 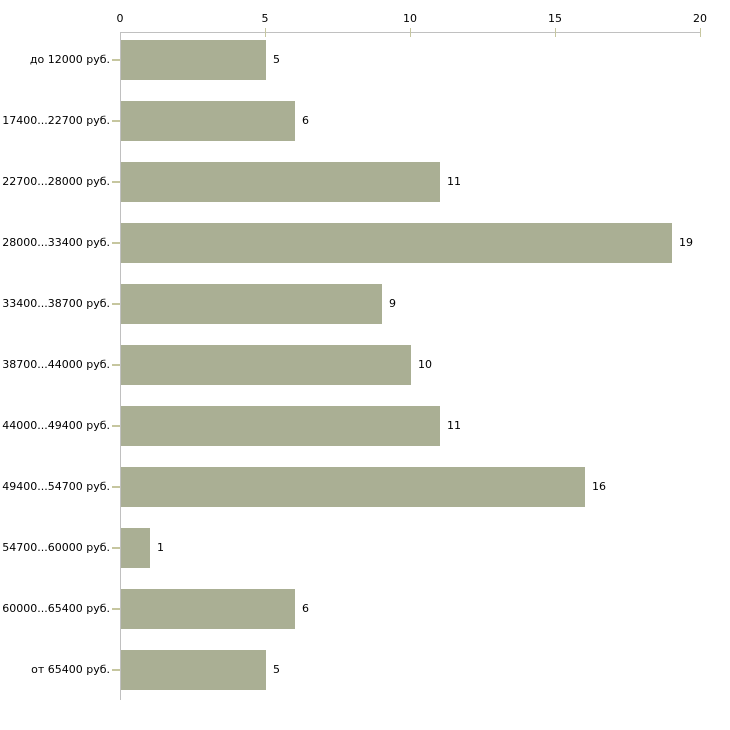 What do you see at coordinates (56, 364) in the screenshot?
I see `category-label: 38700...44000 руб.` at bounding box center [56, 364].